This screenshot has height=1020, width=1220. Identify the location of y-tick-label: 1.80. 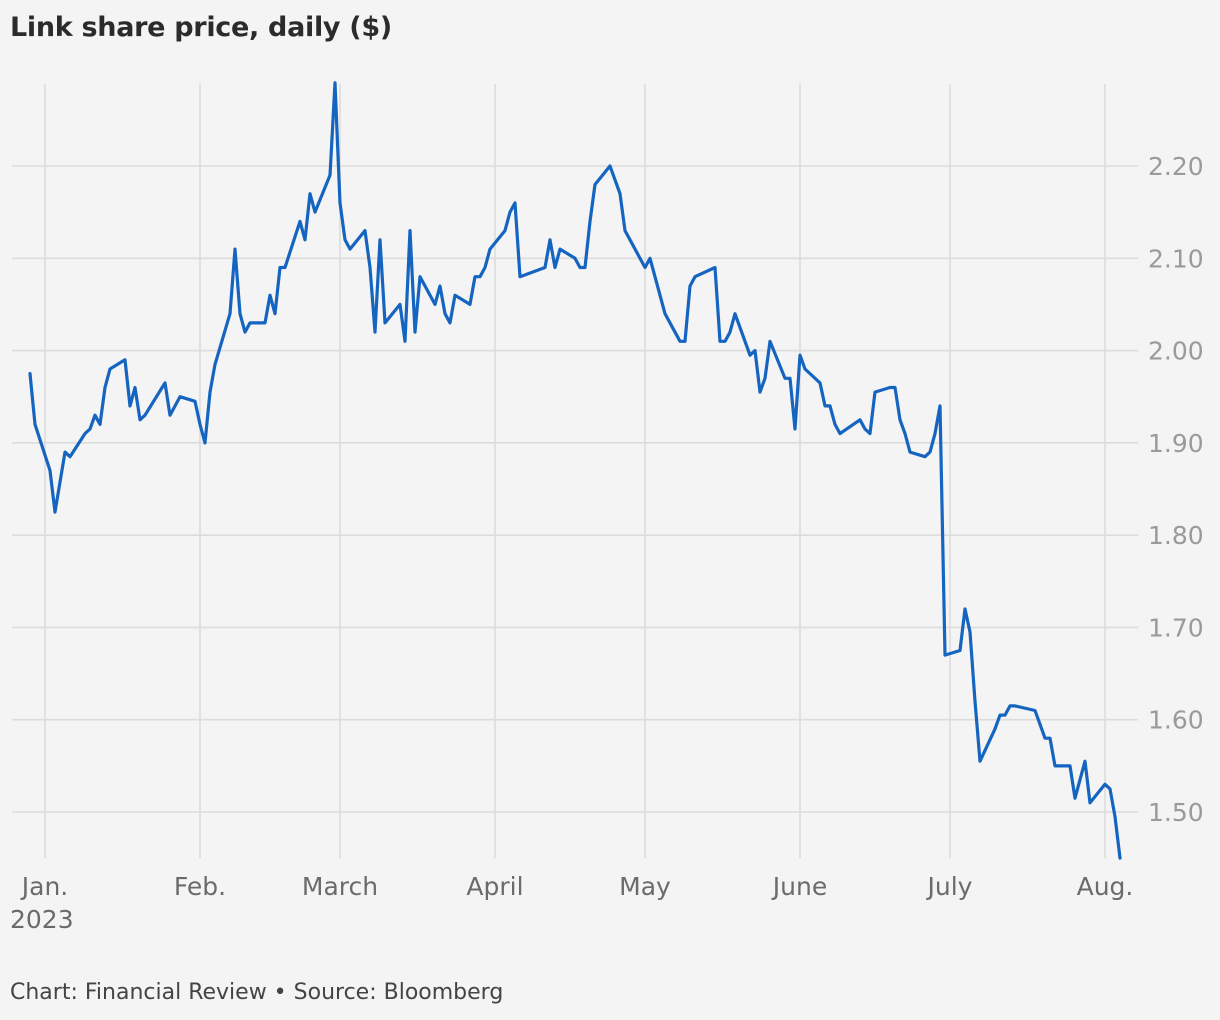
(1176, 535).